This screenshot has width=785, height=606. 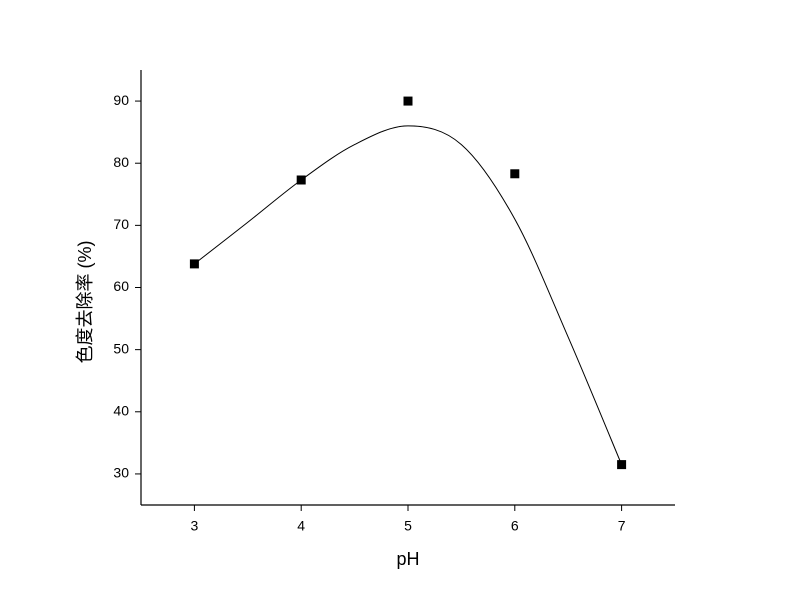 I want to click on y-tick-label: 70, so click(x=121, y=224).